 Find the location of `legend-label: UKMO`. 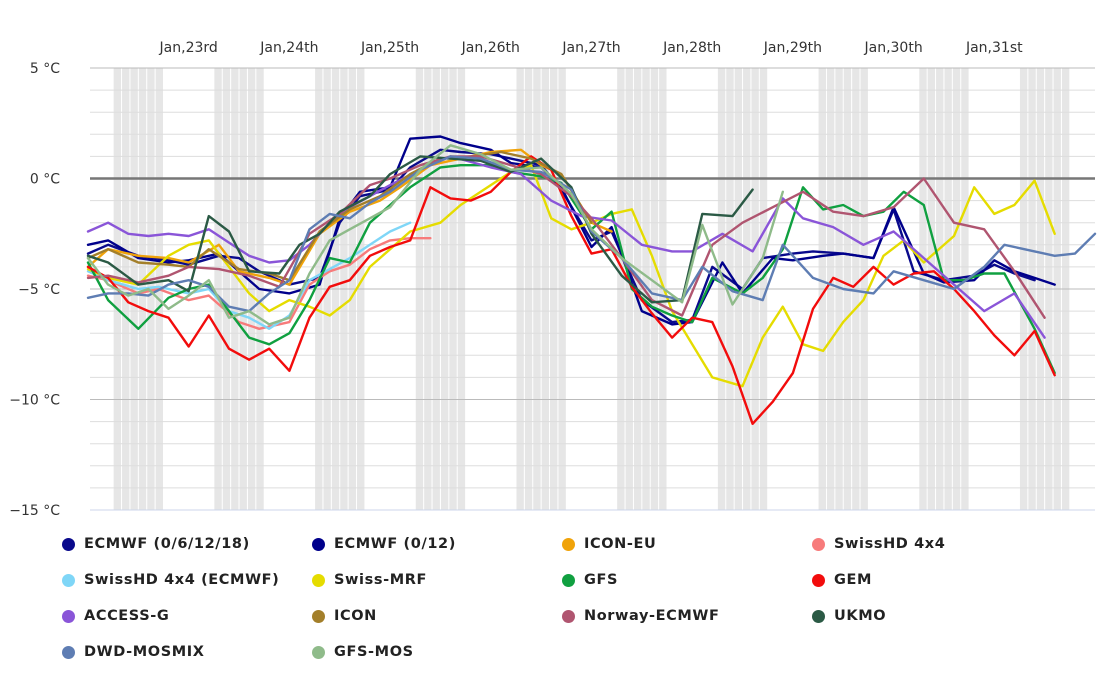

legend-label: UKMO is located at coordinates (860, 616).